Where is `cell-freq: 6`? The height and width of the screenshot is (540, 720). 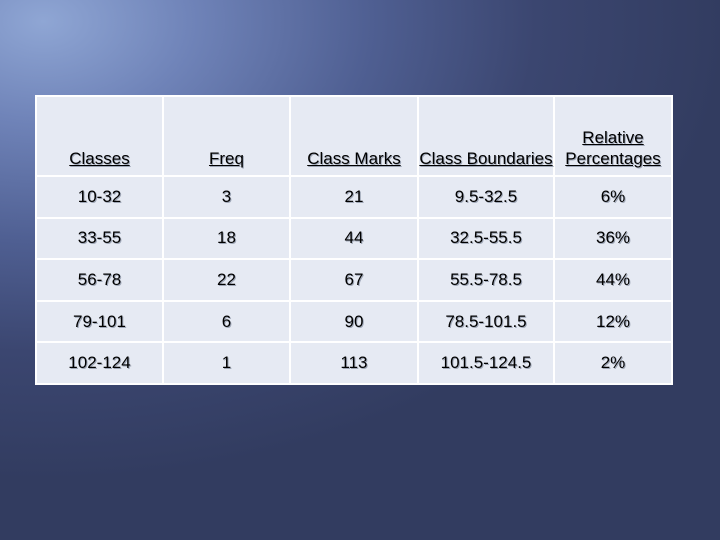 cell-freq: 6 is located at coordinates (226, 321).